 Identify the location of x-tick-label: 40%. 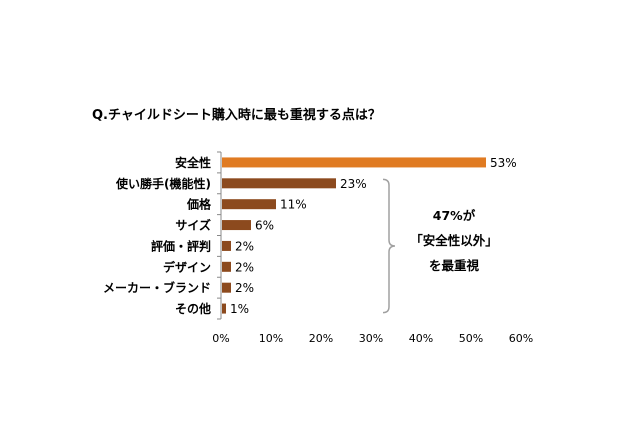
(421, 338).